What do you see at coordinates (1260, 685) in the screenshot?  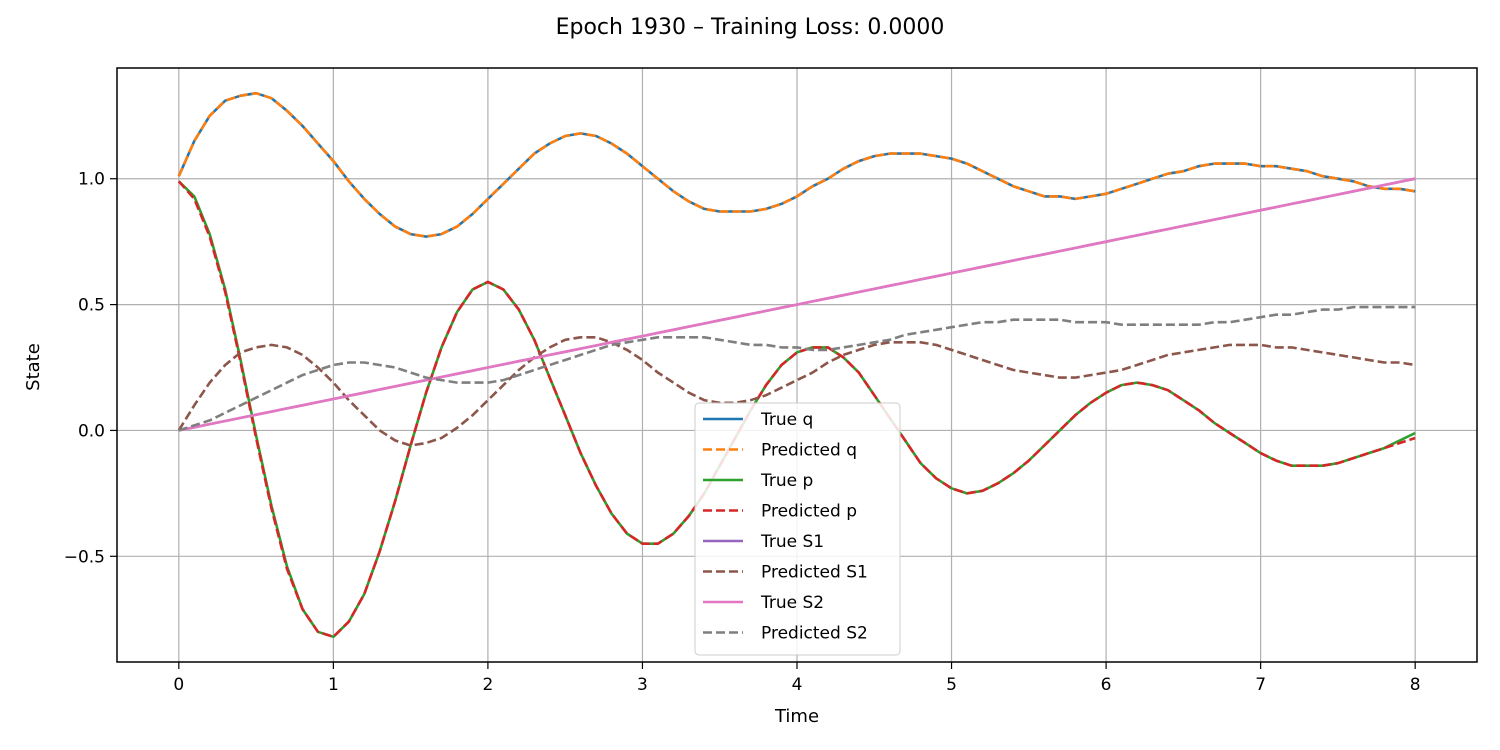 I see `x-tick-label: 7` at bounding box center [1260, 685].